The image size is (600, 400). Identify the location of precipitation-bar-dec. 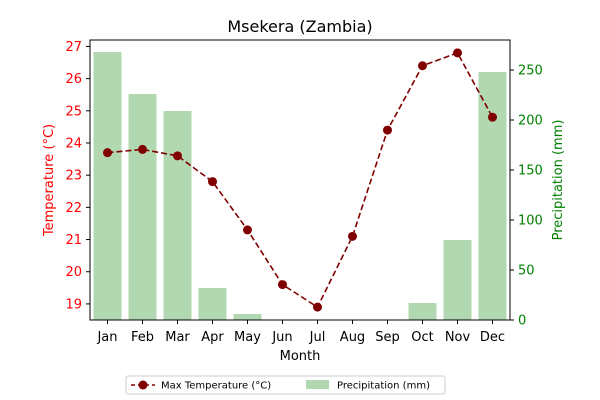
(492, 196).